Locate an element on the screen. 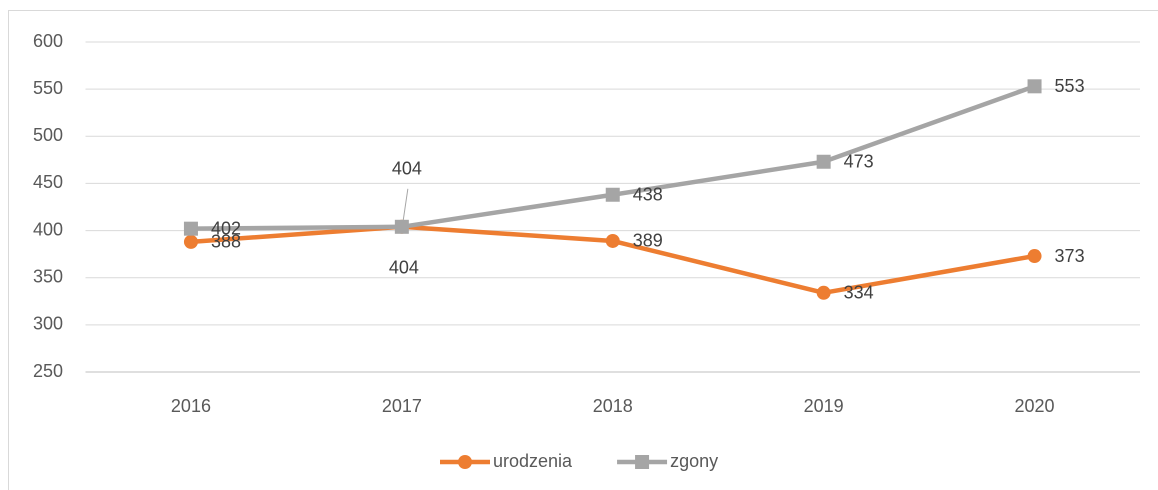  y-tick-label: 500 is located at coordinates (48, 135).